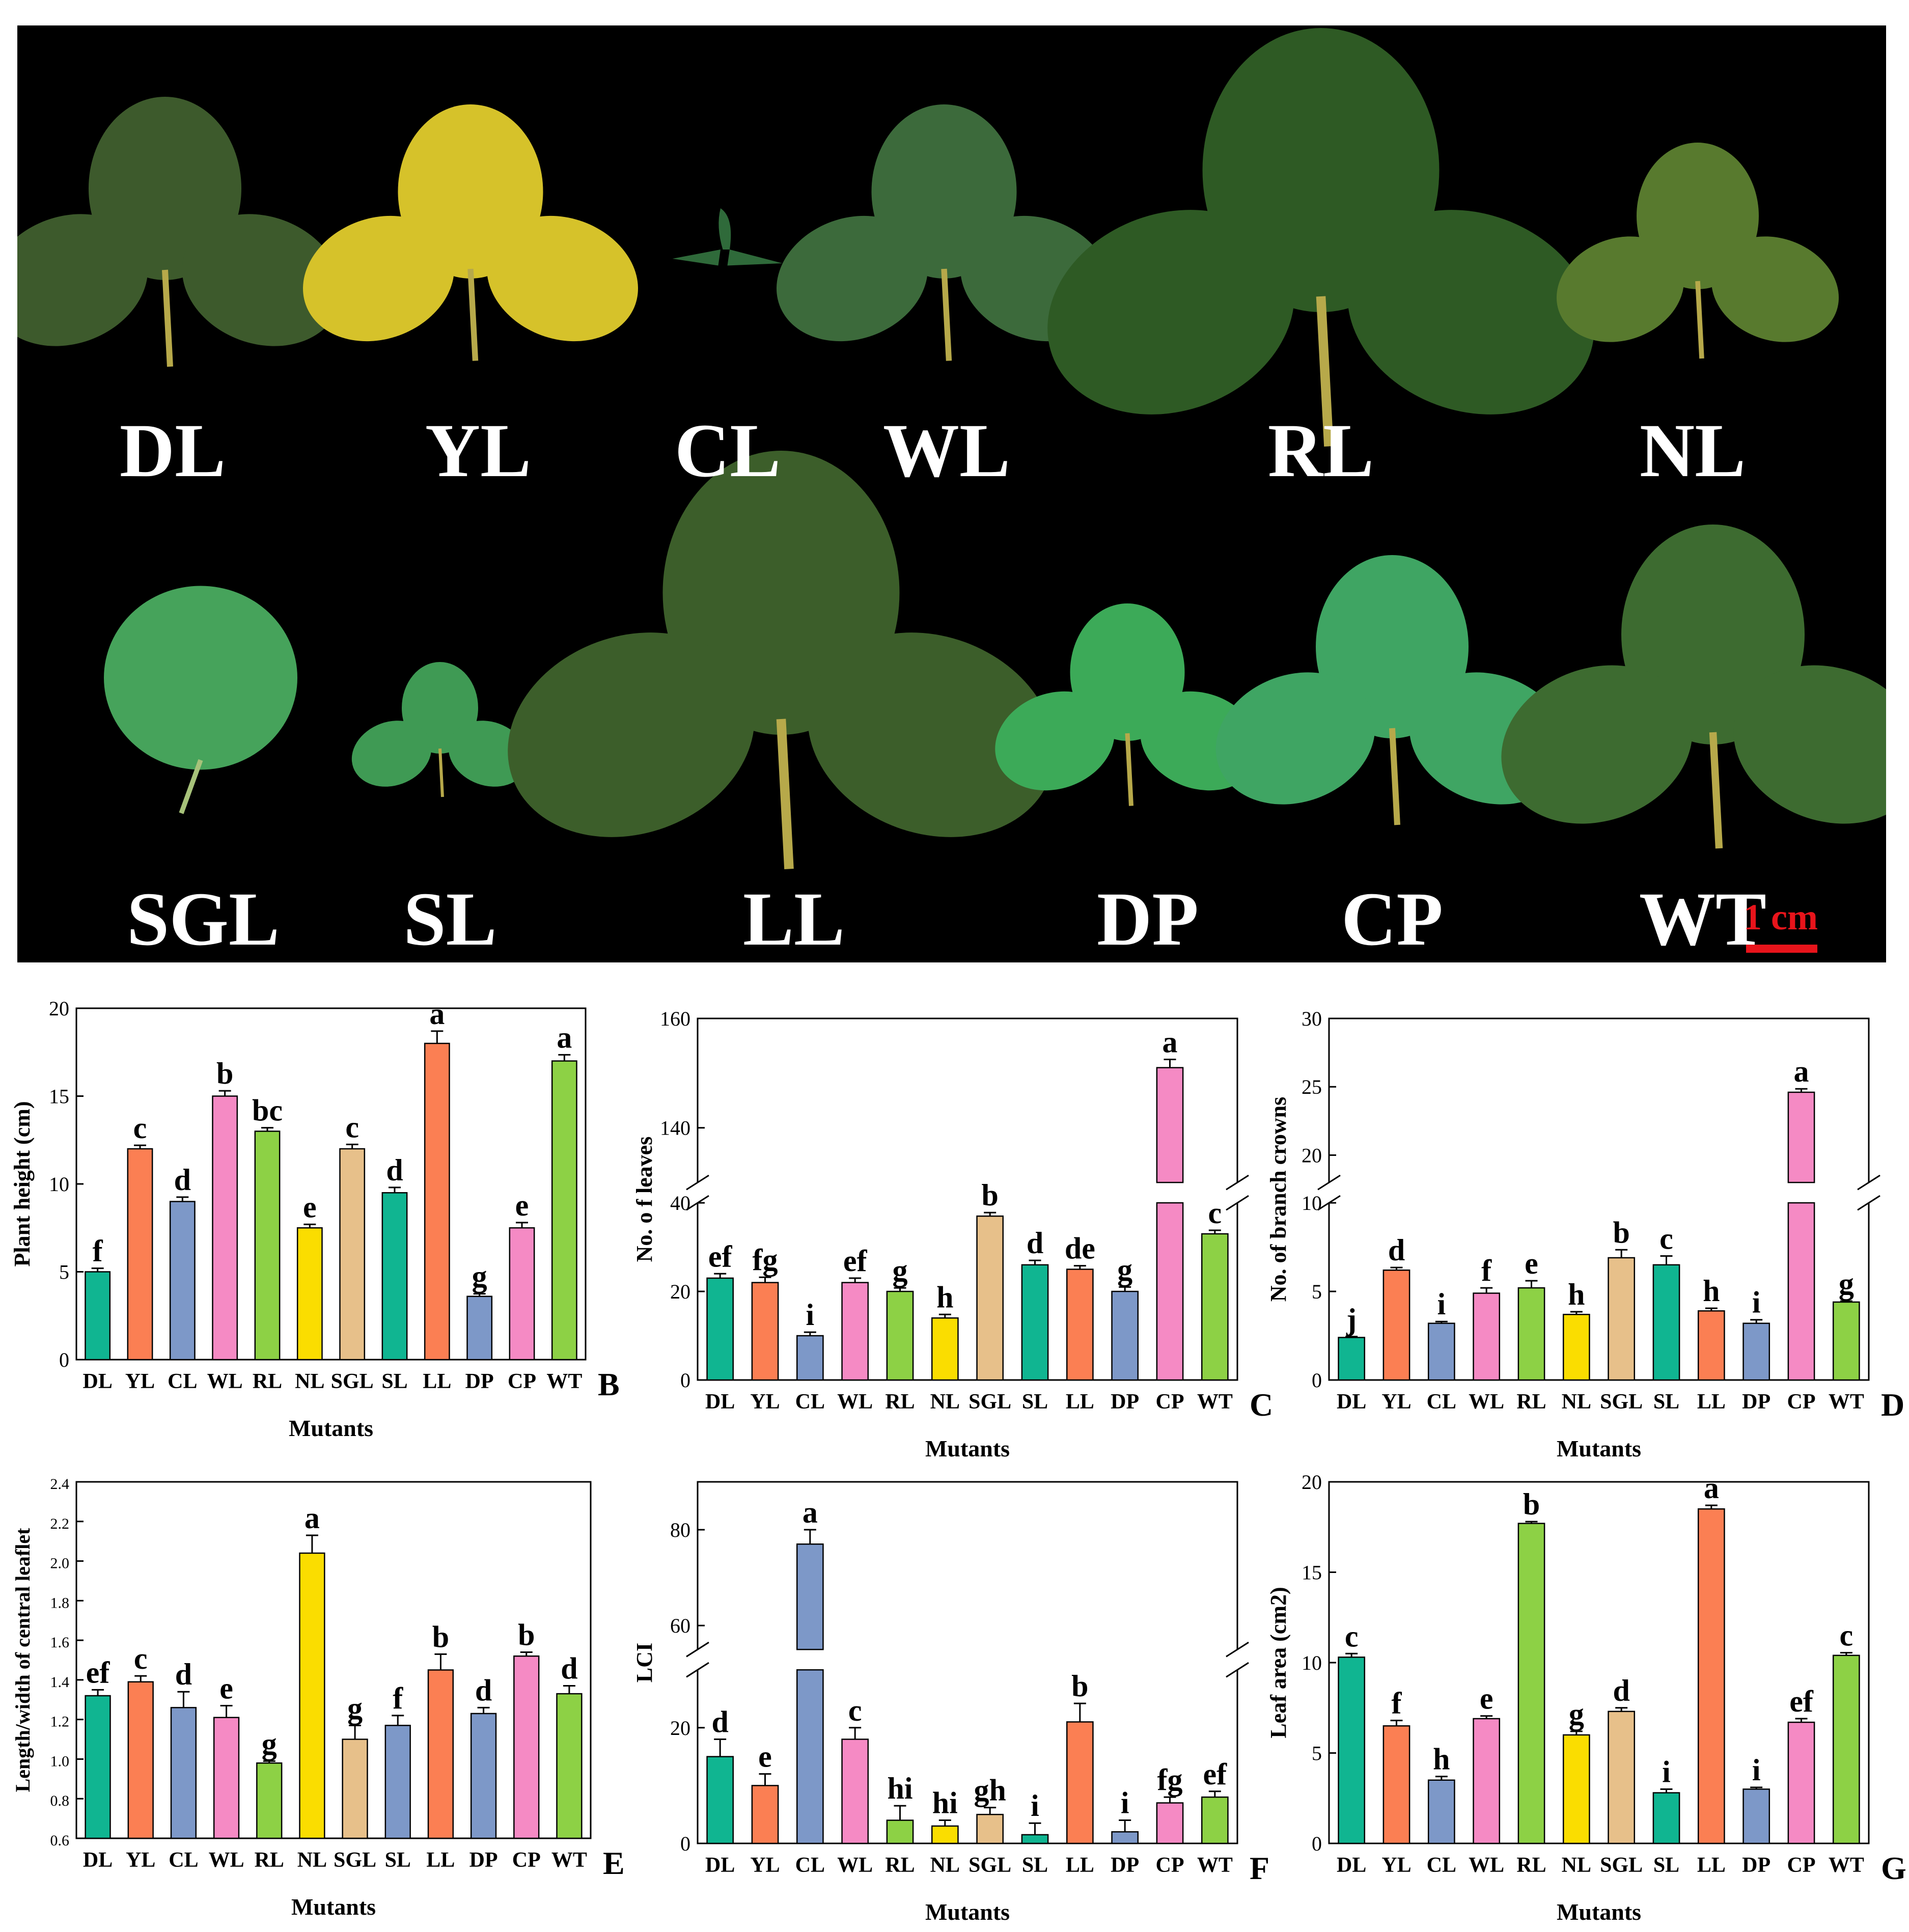 This screenshot has height=1932, width=1909. I want to click on y-tick-label: 160, so click(675, 1018).